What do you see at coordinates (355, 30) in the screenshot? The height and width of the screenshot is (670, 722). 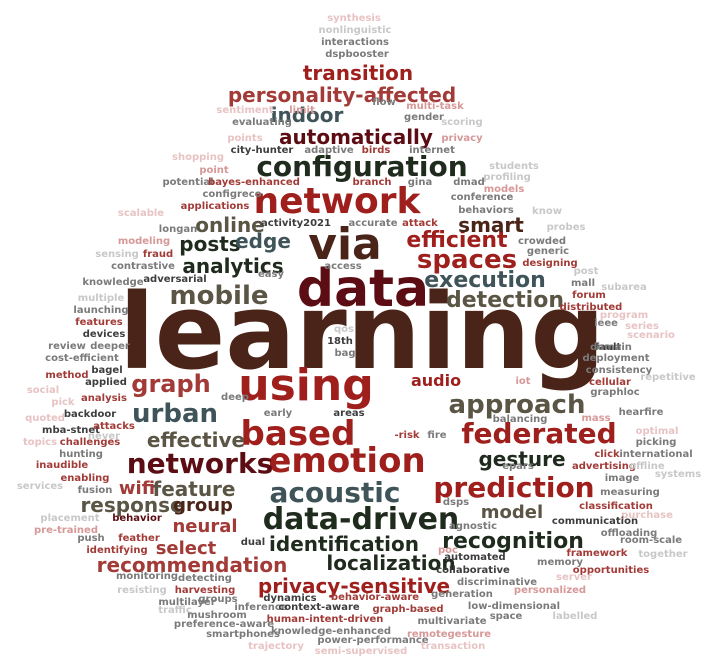 I see `word-nonlinguistic: nonlinguistic` at bounding box center [355, 30].